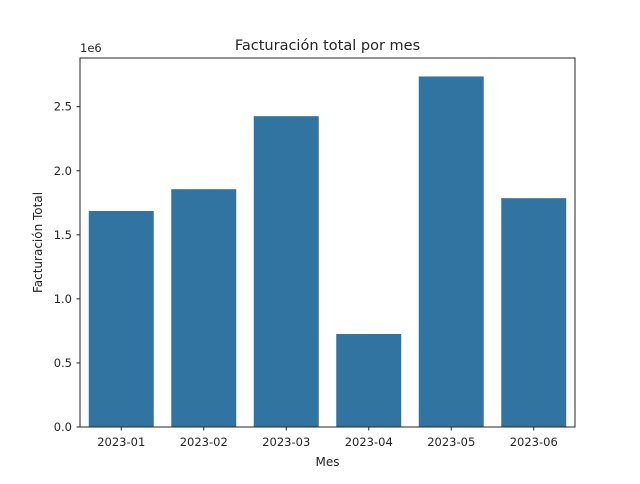 Image resolution: width=640 pixels, height=484 pixels. Describe the element at coordinates (121, 442) in the screenshot. I see `x-tick-label: 2023-01` at that location.